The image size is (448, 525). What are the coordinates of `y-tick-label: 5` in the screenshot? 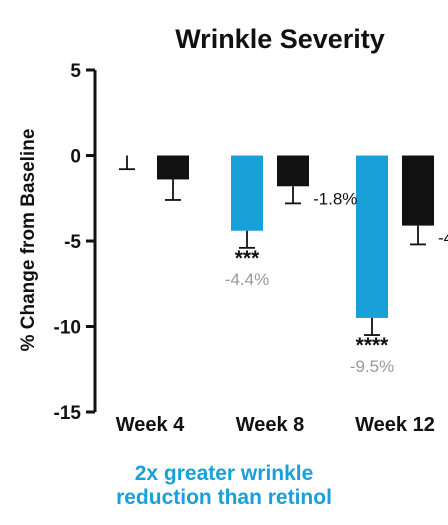 It's located at (75, 71).